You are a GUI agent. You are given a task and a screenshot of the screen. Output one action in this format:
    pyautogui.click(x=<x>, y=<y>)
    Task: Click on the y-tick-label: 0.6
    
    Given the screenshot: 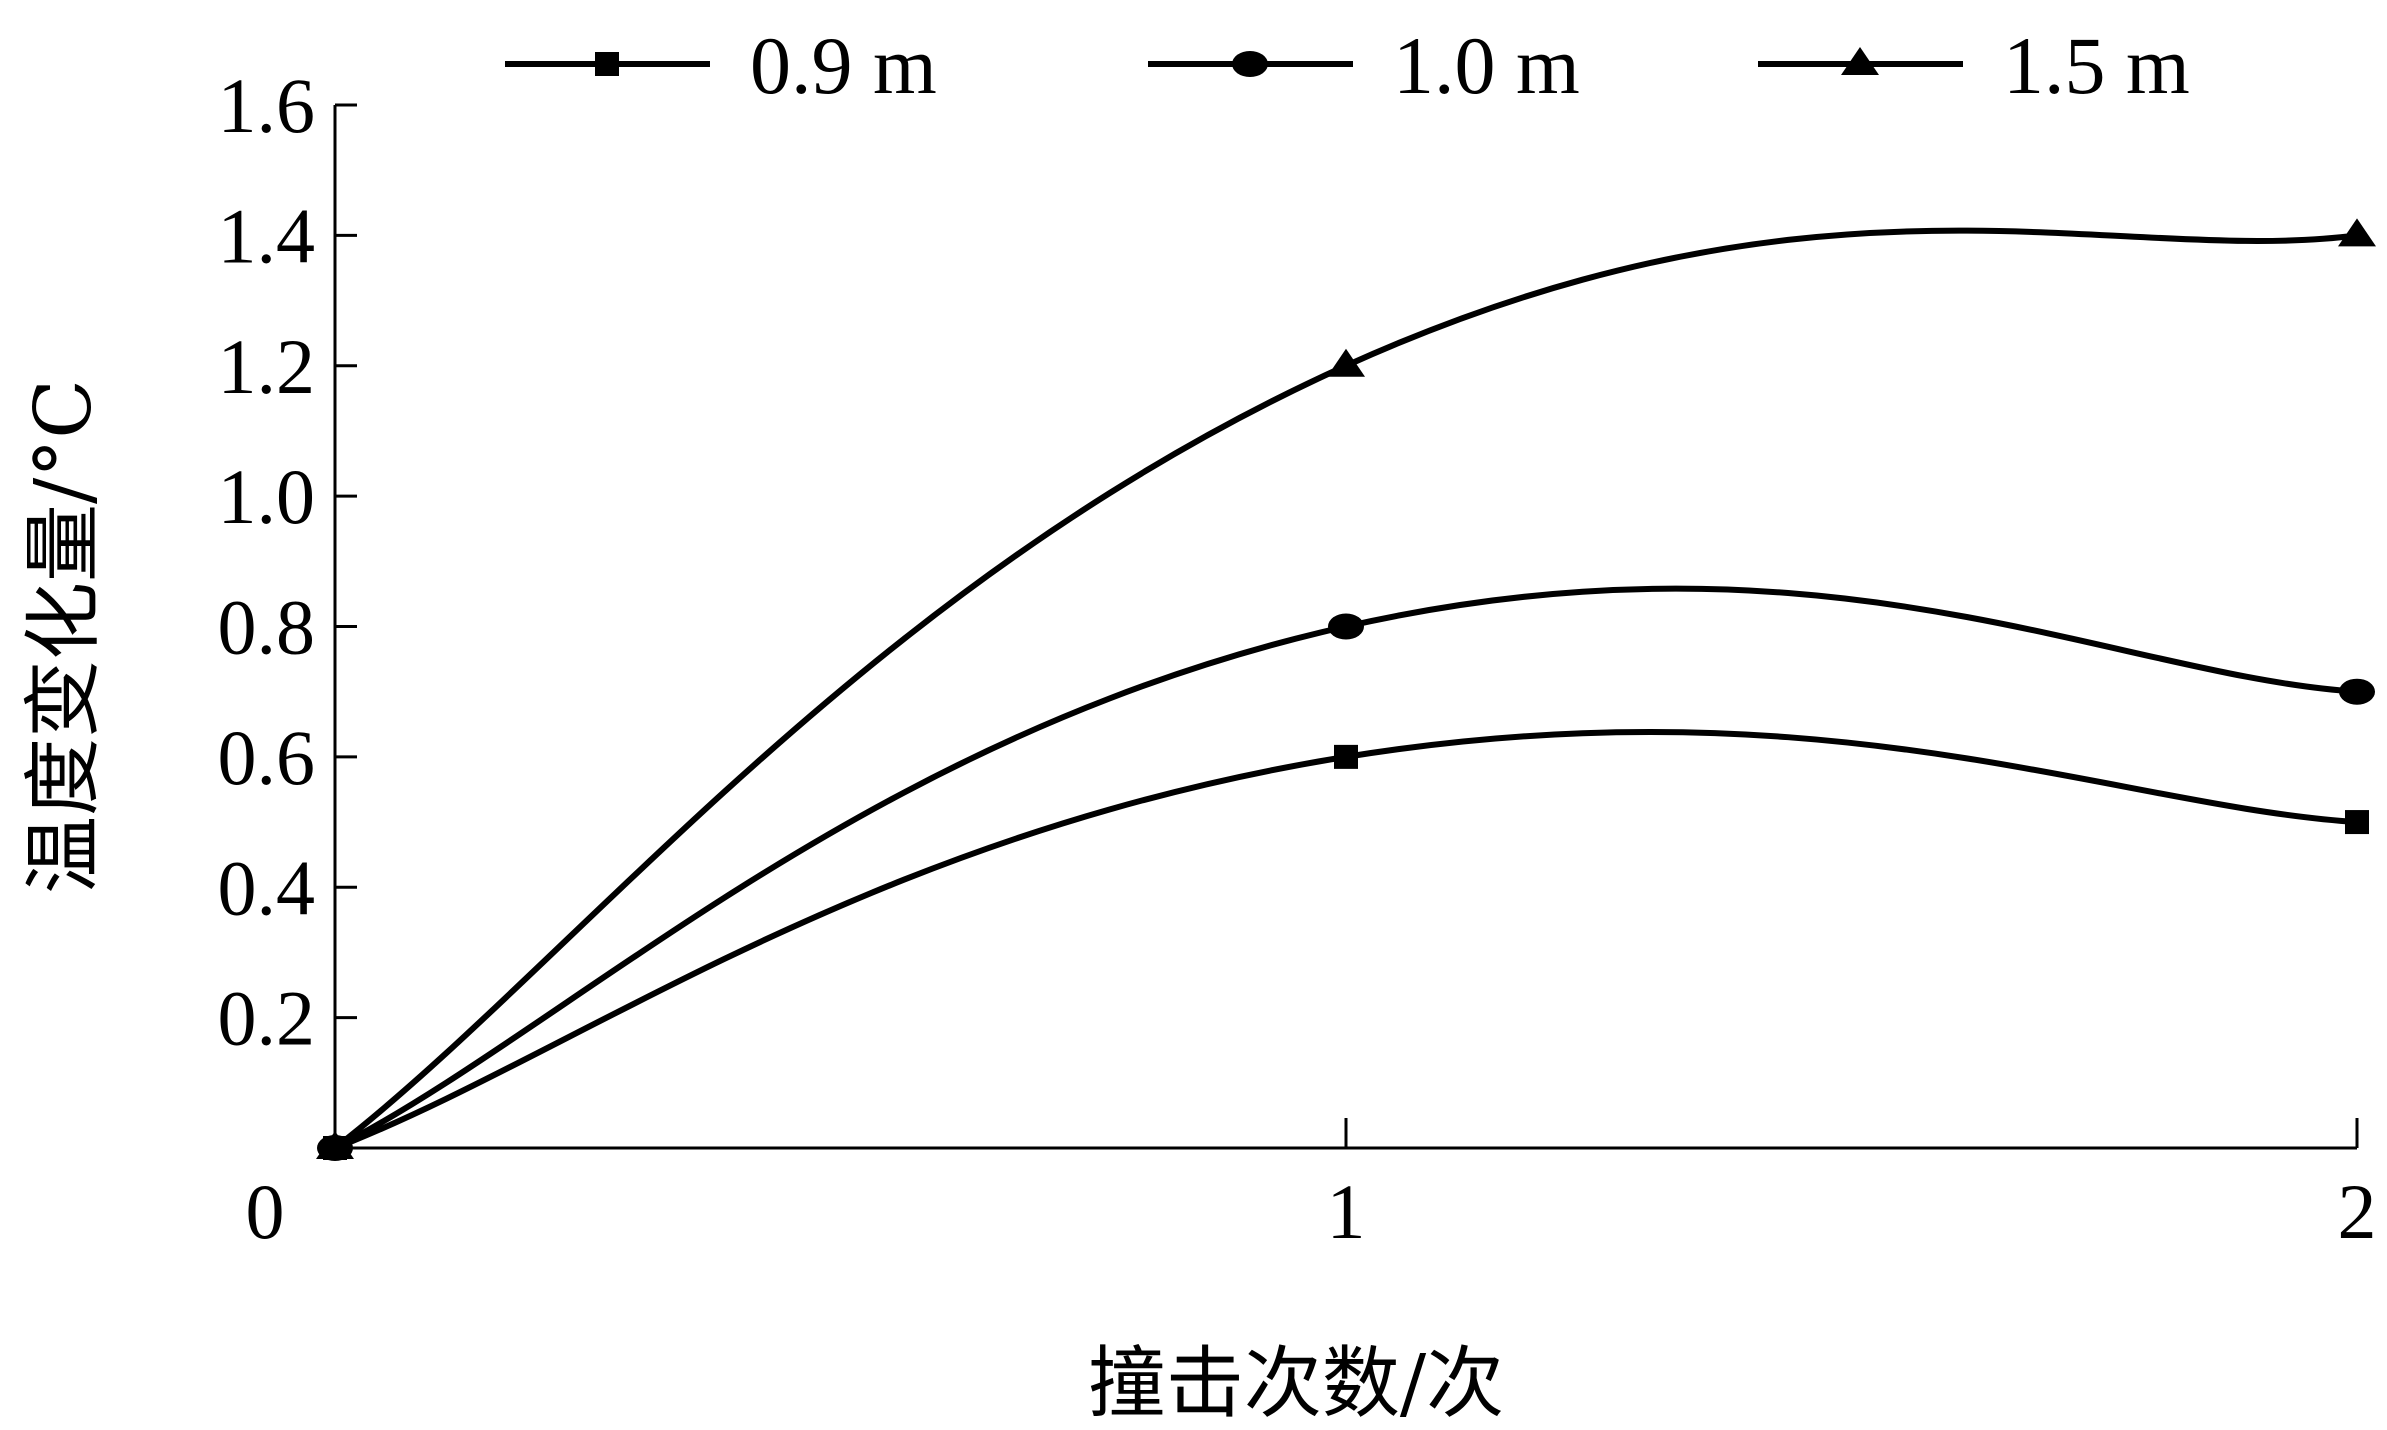 What is the action you would take?
    pyautogui.click(x=267, y=757)
    